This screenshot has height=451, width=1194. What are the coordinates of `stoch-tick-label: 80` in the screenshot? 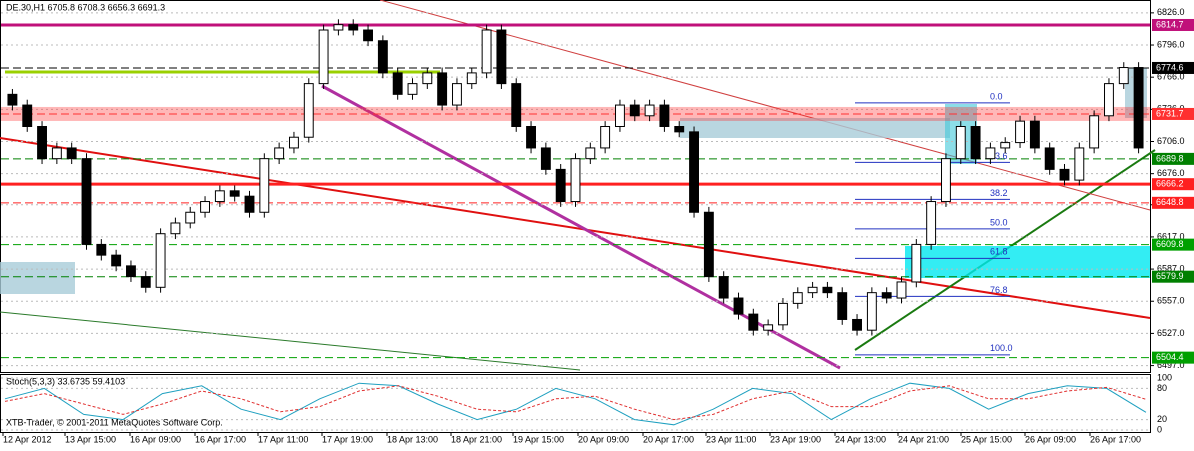 It's located at (1162, 388).